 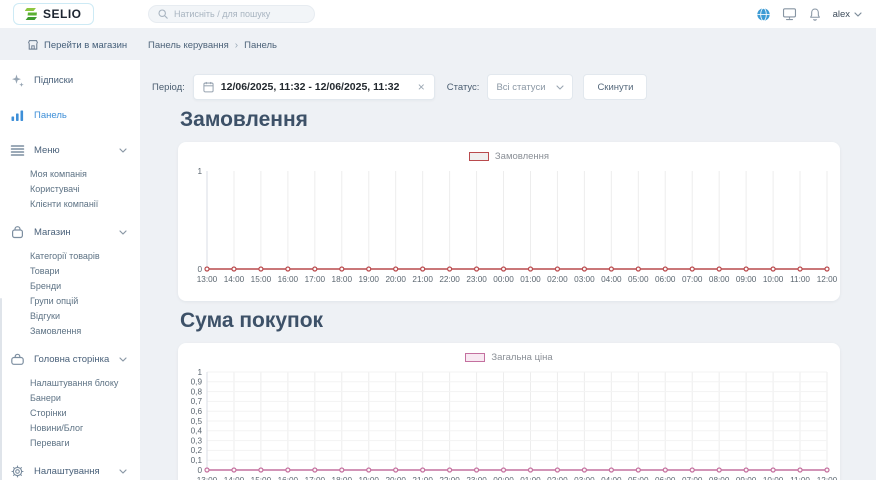 I want to click on sidebar-subitems: Моя компанія Користувачі Клієнти компанії, so click(x=70, y=188).